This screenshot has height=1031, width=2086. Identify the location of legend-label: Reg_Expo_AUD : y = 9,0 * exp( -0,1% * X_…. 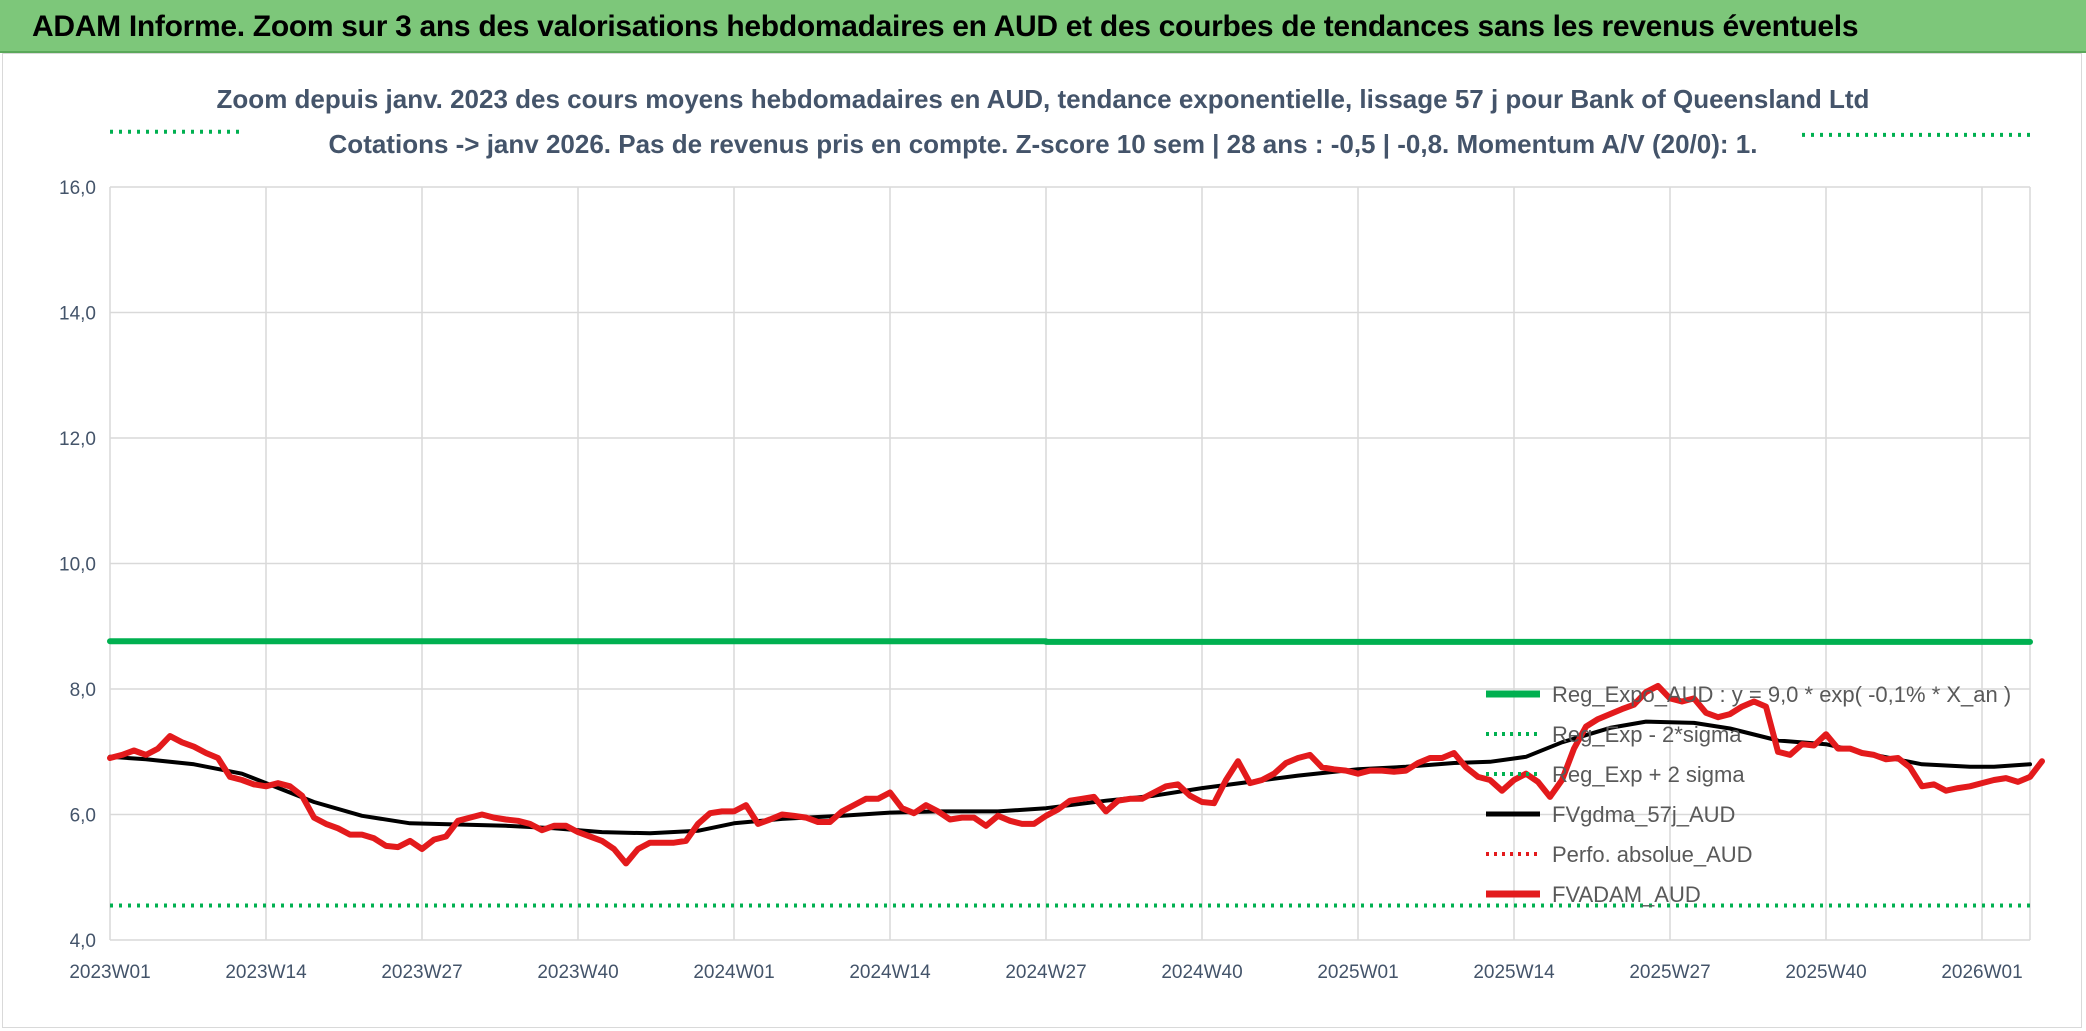
(1781, 694).